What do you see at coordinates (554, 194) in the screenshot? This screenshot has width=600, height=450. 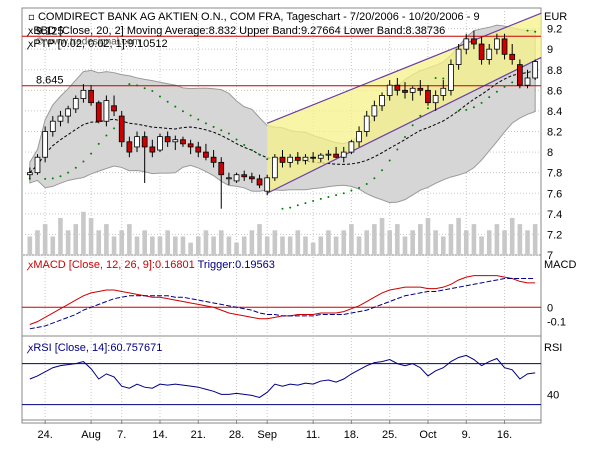 I see `price-tick-label: 7.6` at bounding box center [554, 194].